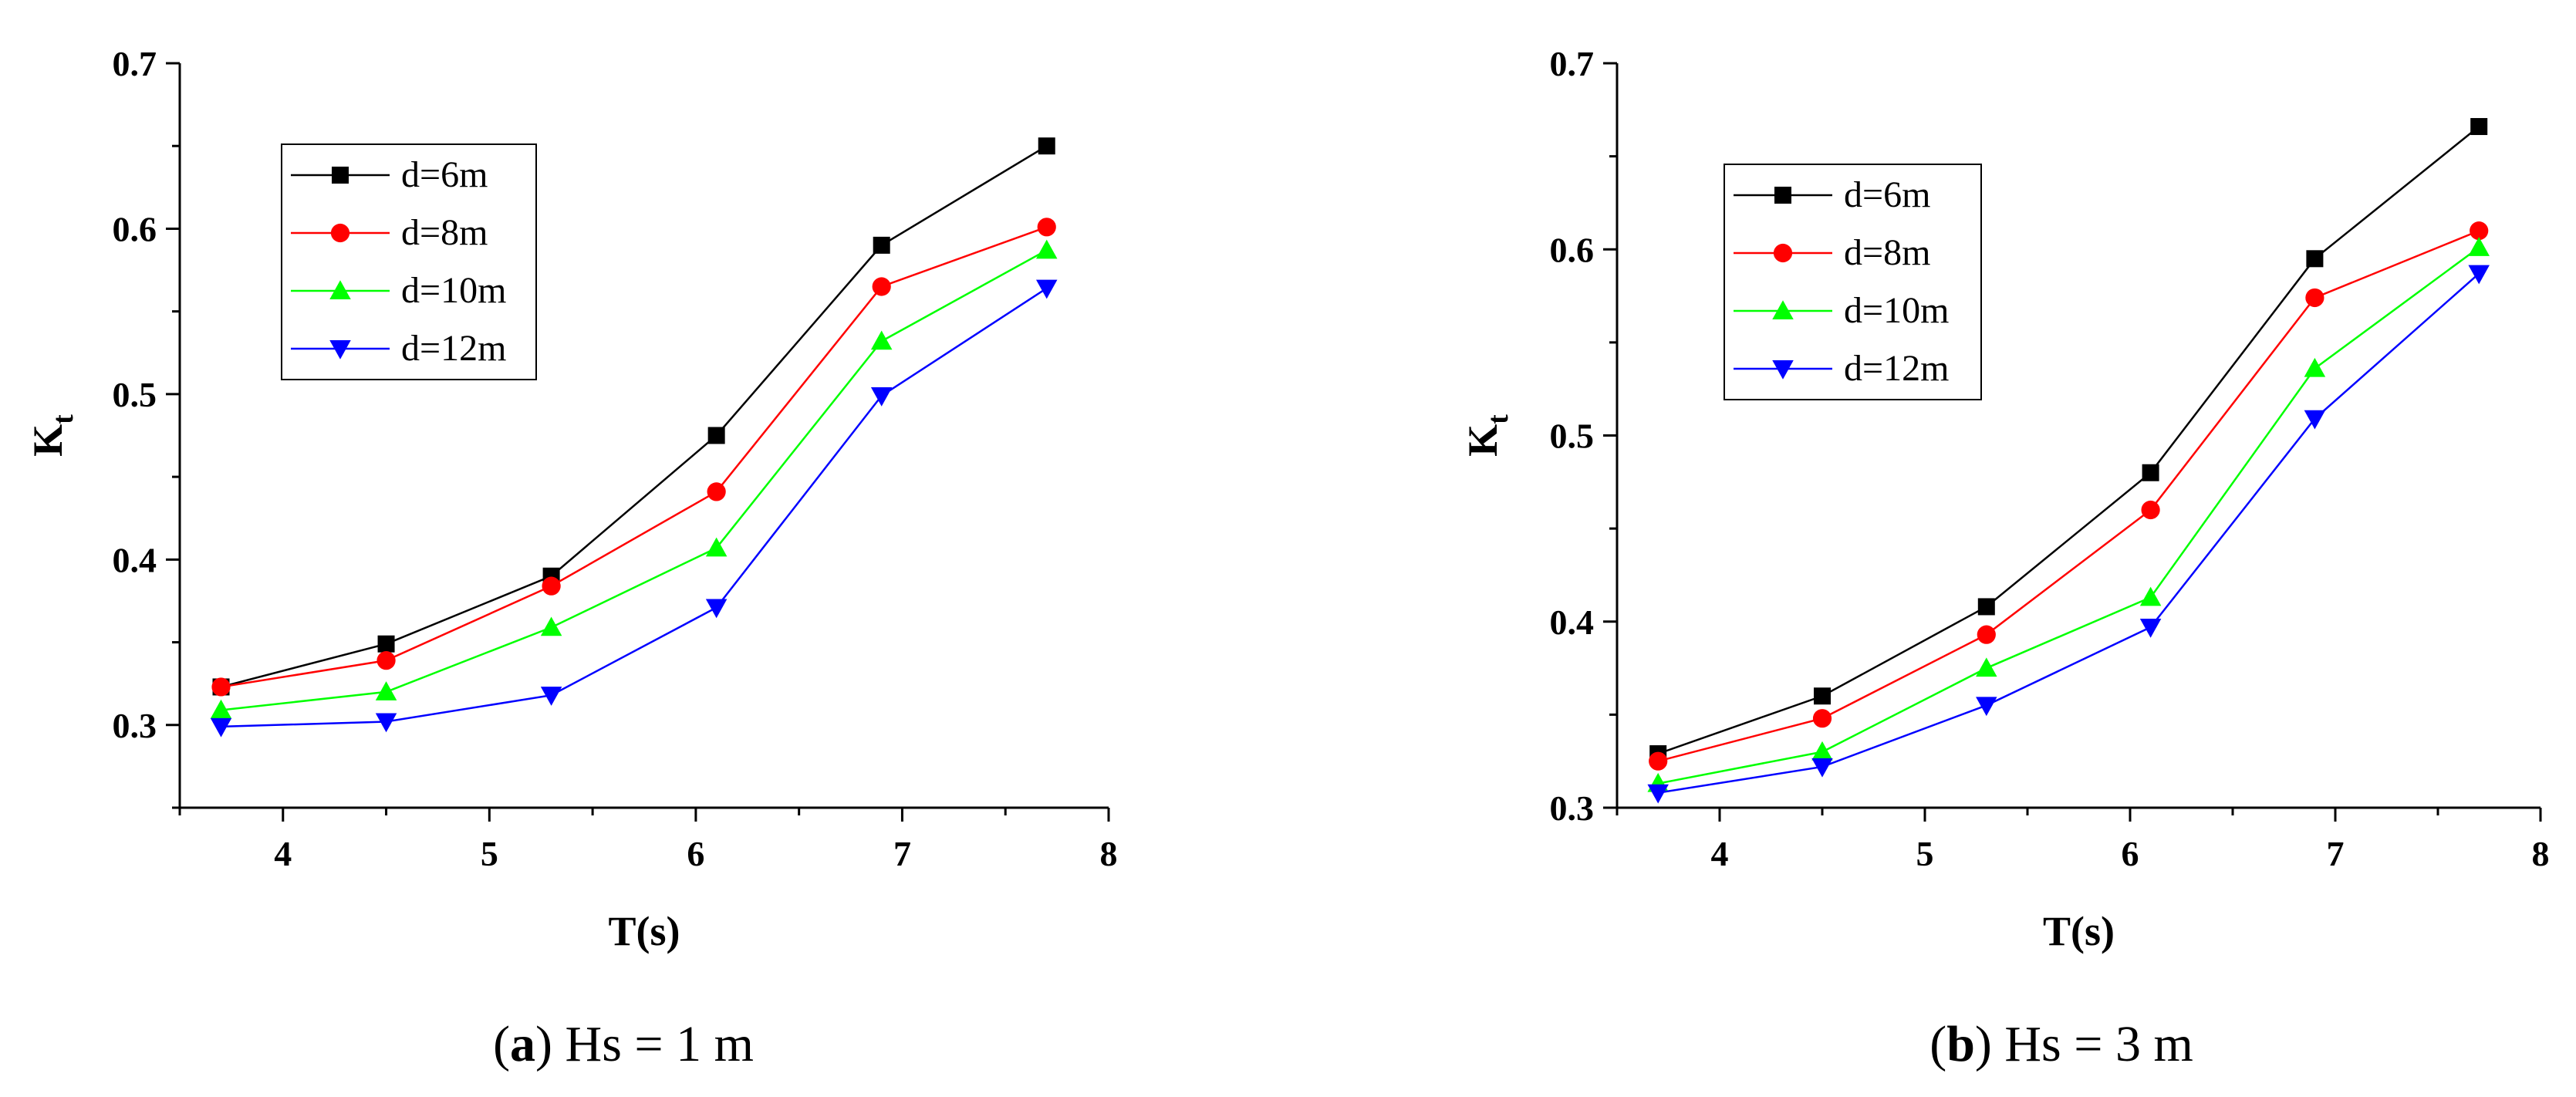 This screenshot has width=2576, height=1097. I want to click on caption-text: ) Hs = 1 m, so click(644, 1044).